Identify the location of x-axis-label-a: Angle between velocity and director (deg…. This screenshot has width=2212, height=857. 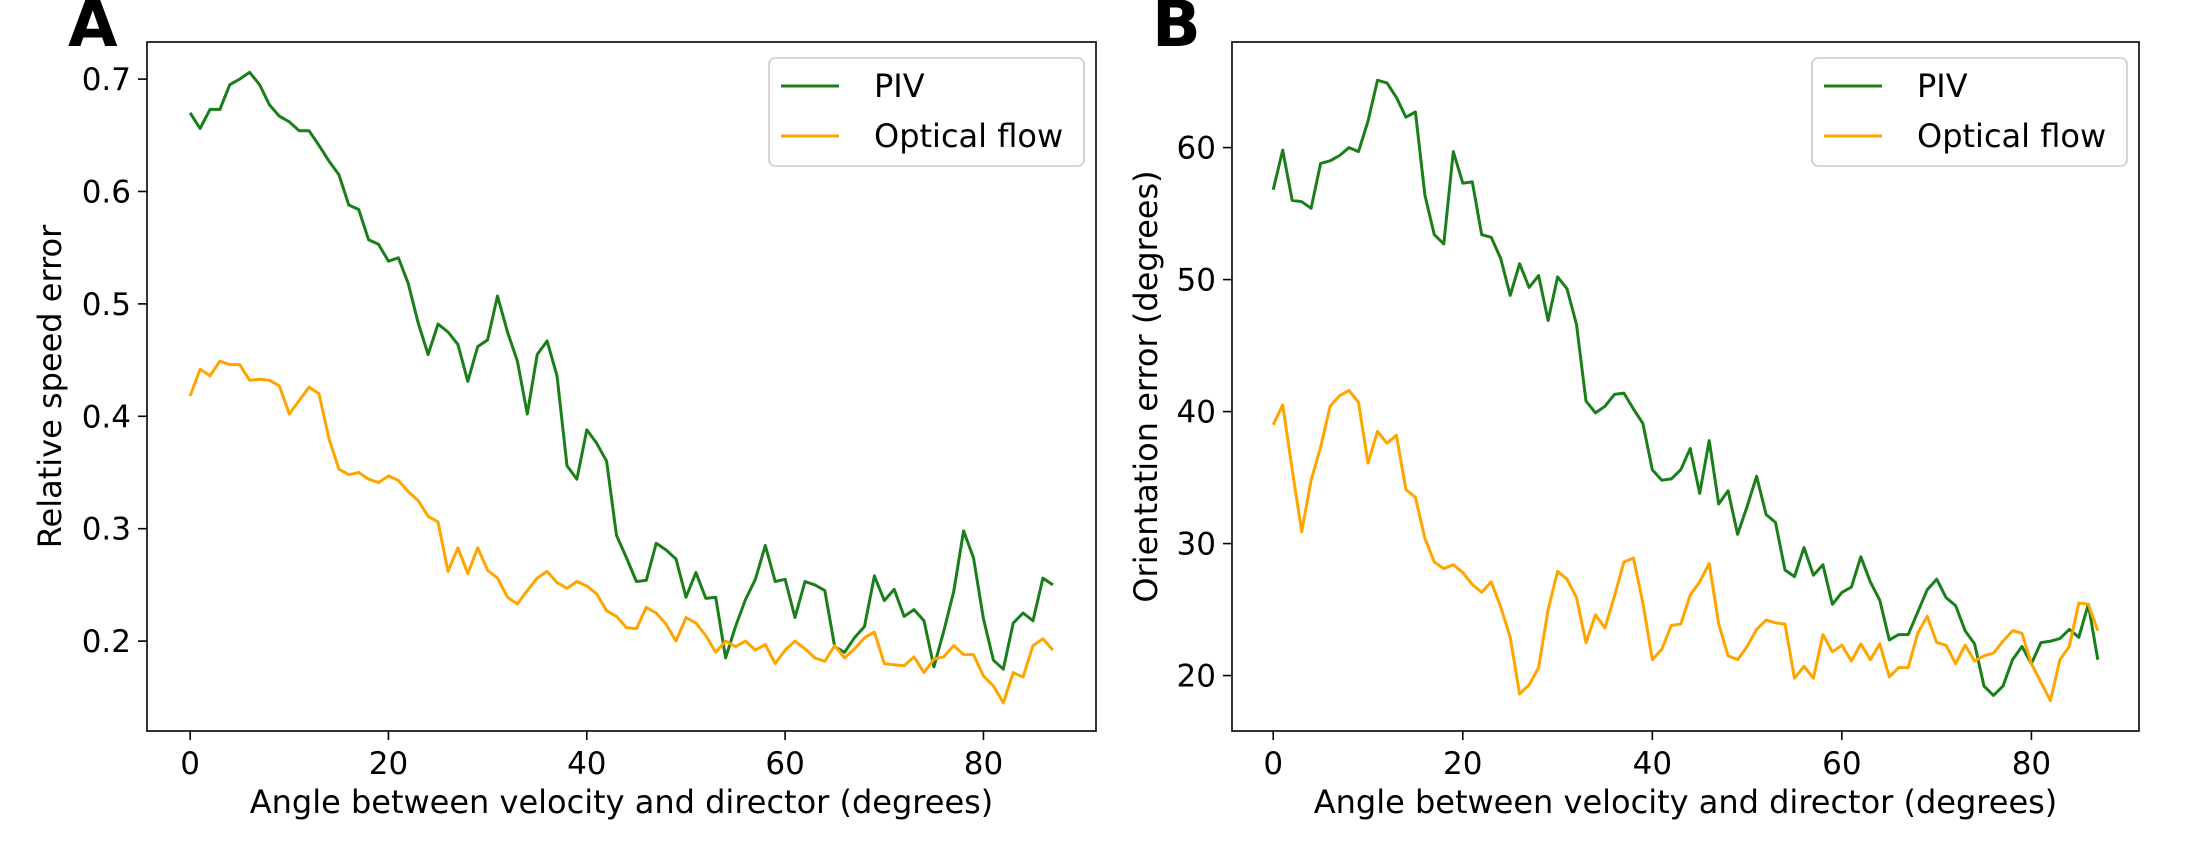
(622, 802).